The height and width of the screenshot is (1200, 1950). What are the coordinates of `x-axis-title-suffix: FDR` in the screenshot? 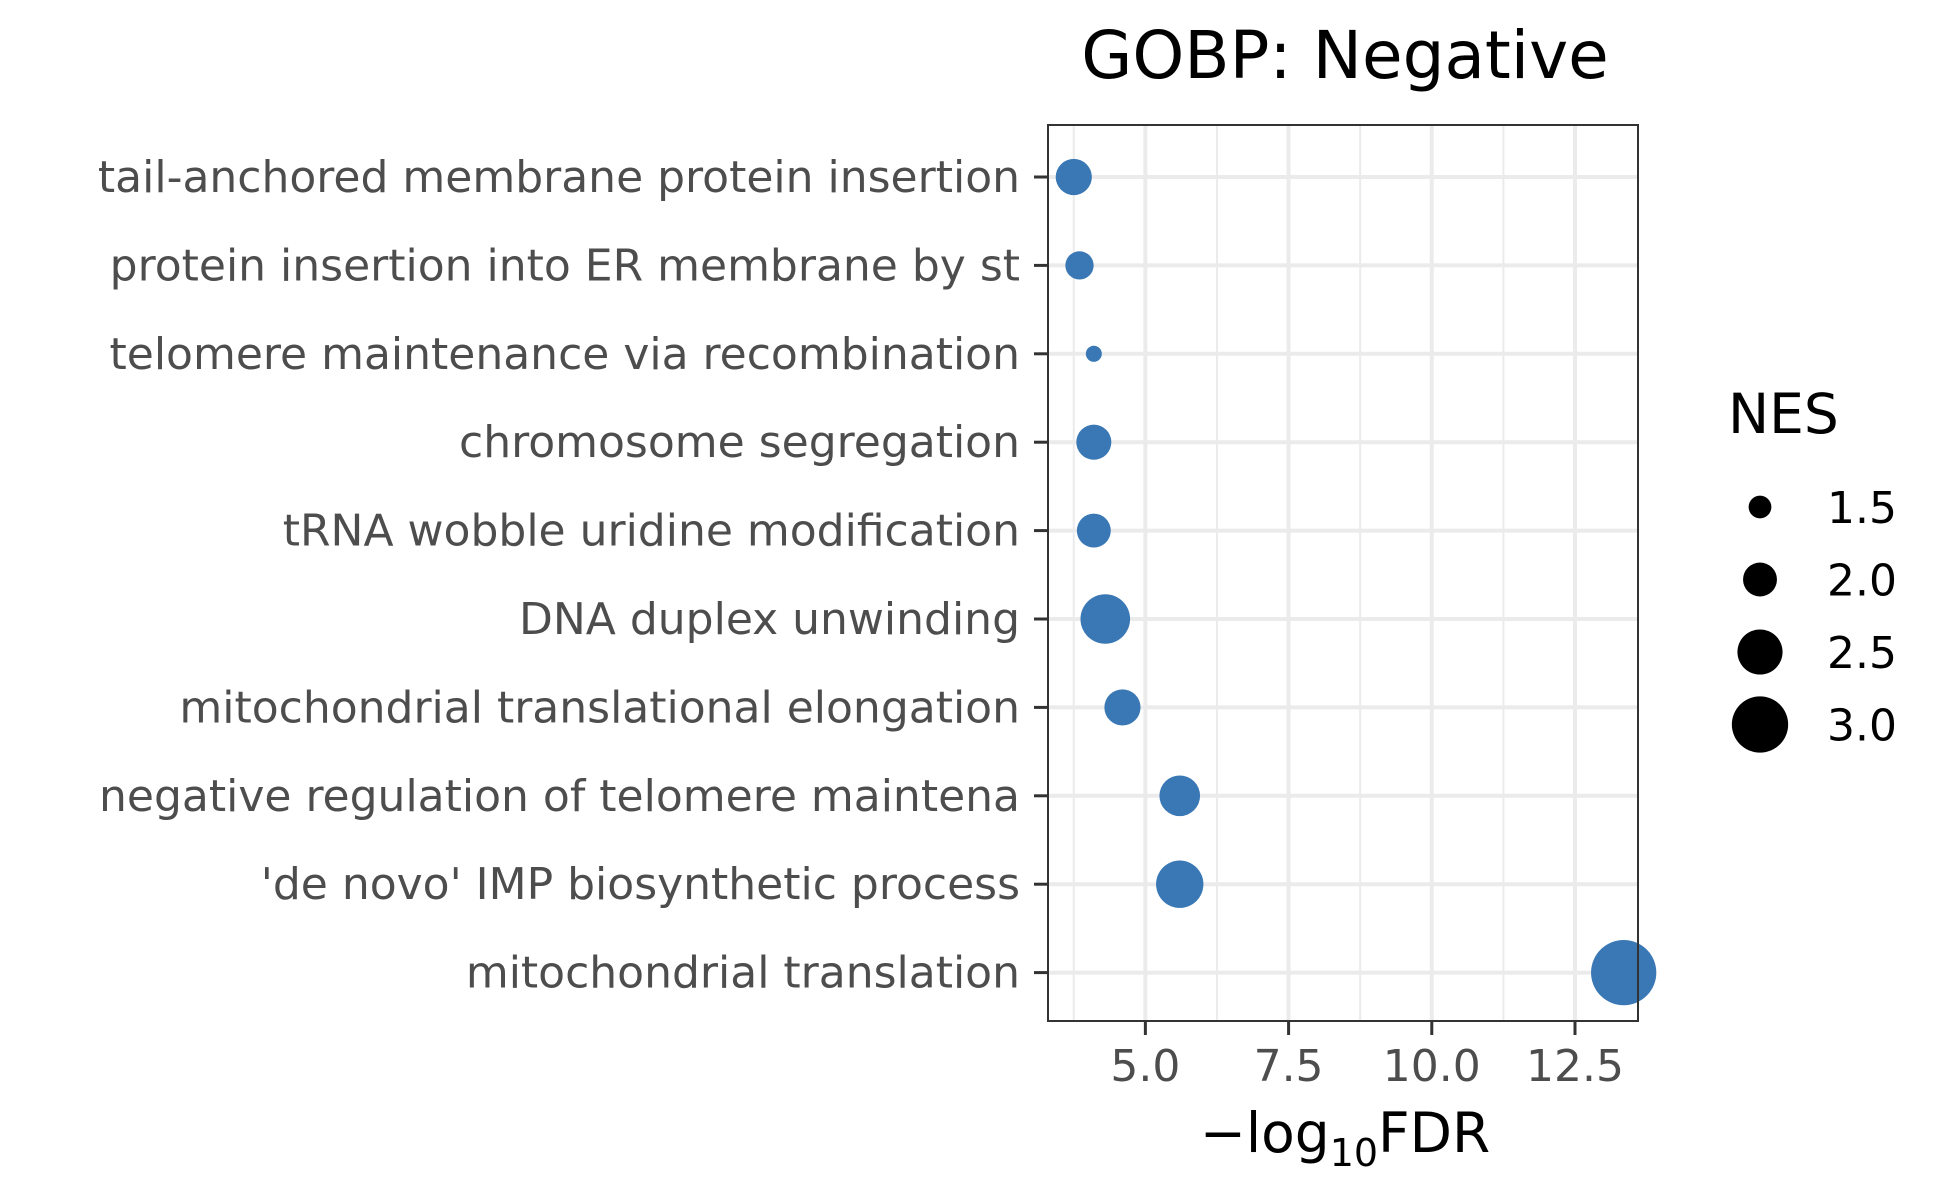 It's located at (1434, 1133).